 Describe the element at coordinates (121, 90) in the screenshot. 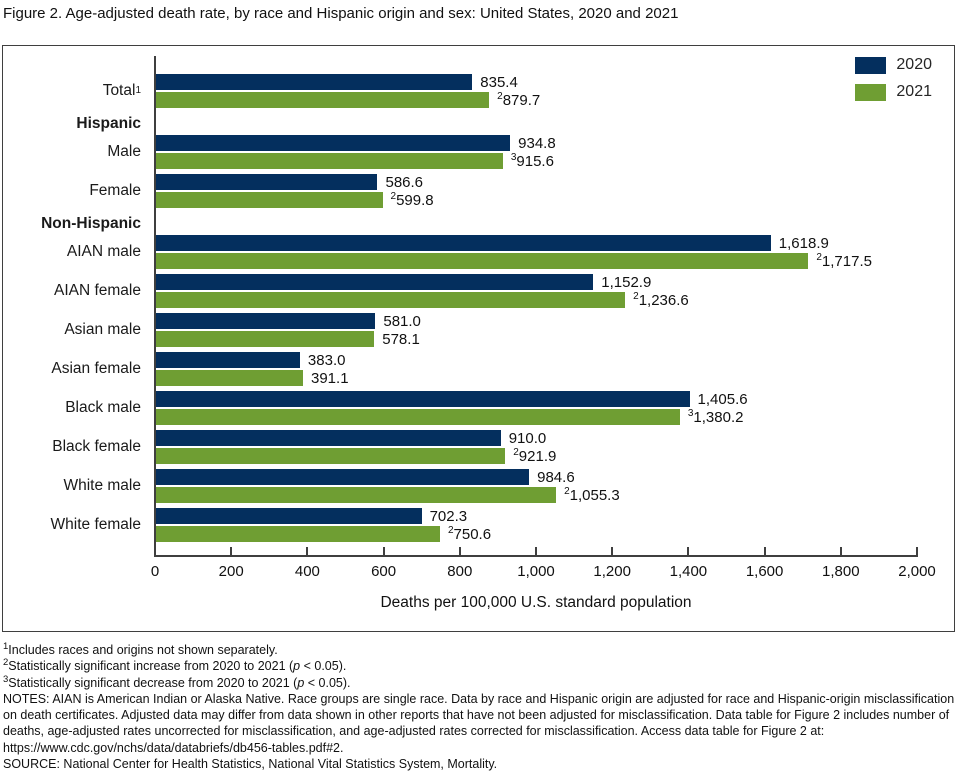

I see `category-label: Total 1` at that location.